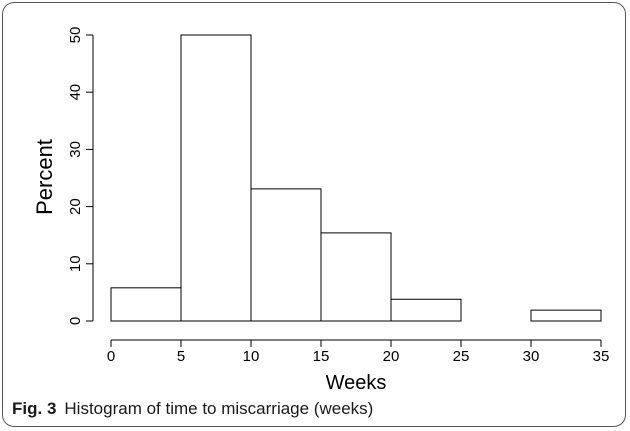 This screenshot has height=431, width=630. What do you see at coordinates (219, 408) in the screenshot?
I see `caption-text: Histogram of time to miscarriage (weeks)` at bounding box center [219, 408].